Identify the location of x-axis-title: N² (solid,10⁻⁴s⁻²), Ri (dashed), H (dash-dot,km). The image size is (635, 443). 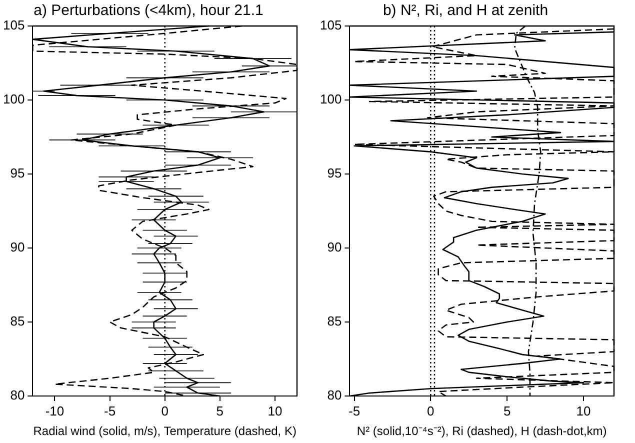
(481, 431).